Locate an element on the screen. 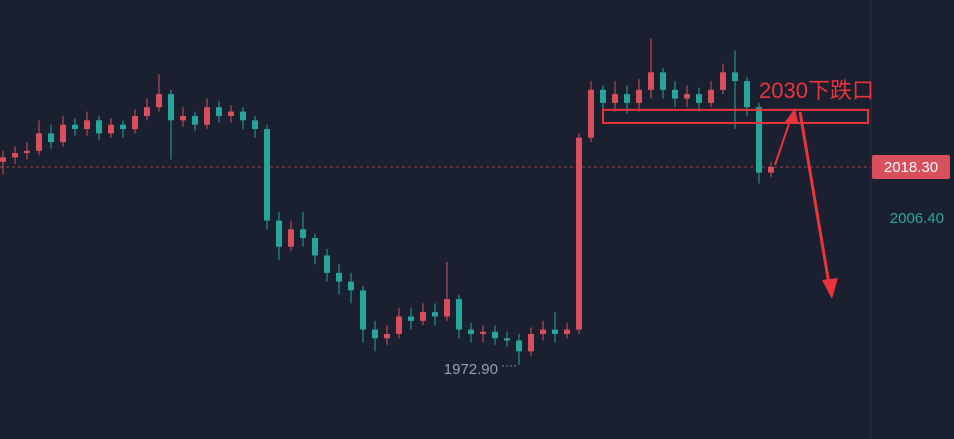 The width and height of the screenshot is (954, 439). low-label-dots: ···· is located at coordinates (509, 365).